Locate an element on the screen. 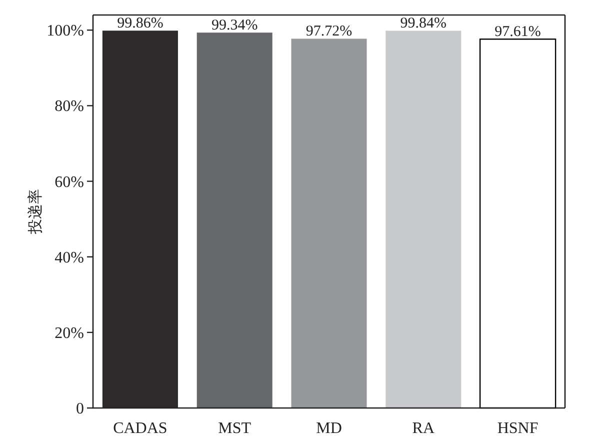  data-label: 97.72% is located at coordinates (329, 32).